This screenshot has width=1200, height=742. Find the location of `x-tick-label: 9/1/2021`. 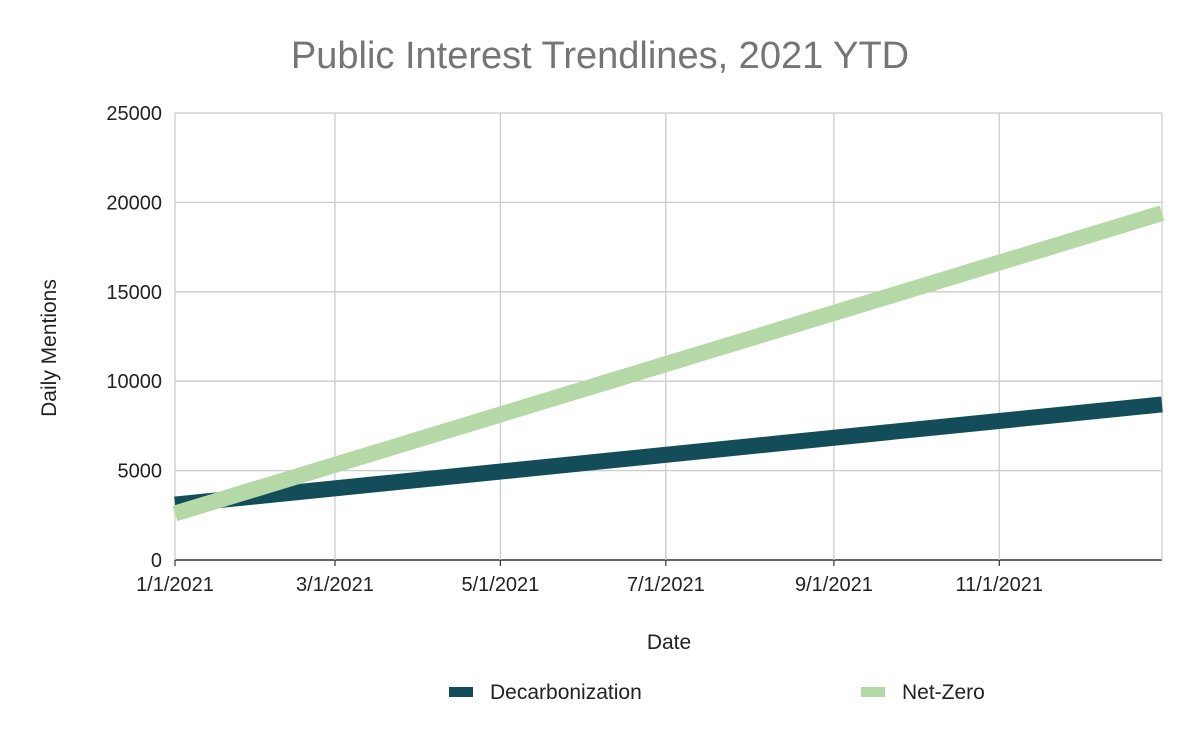

x-tick-label: 9/1/2021 is located at coordinates (834, 585).